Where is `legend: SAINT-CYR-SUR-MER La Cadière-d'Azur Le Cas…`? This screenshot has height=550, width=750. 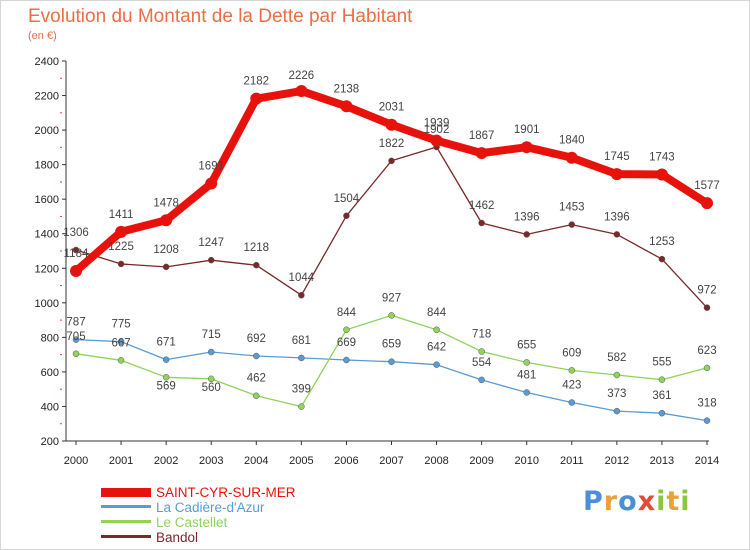
legend: SAINT-CYR-SUR-MER La Cadière-d'Azur Le Cas… is located at coordinates (251, 515).